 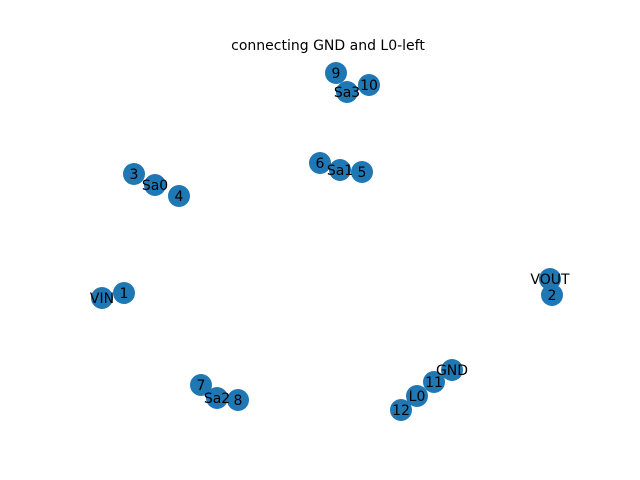 I want to click on node-sa0, so click(x=155, y=185).